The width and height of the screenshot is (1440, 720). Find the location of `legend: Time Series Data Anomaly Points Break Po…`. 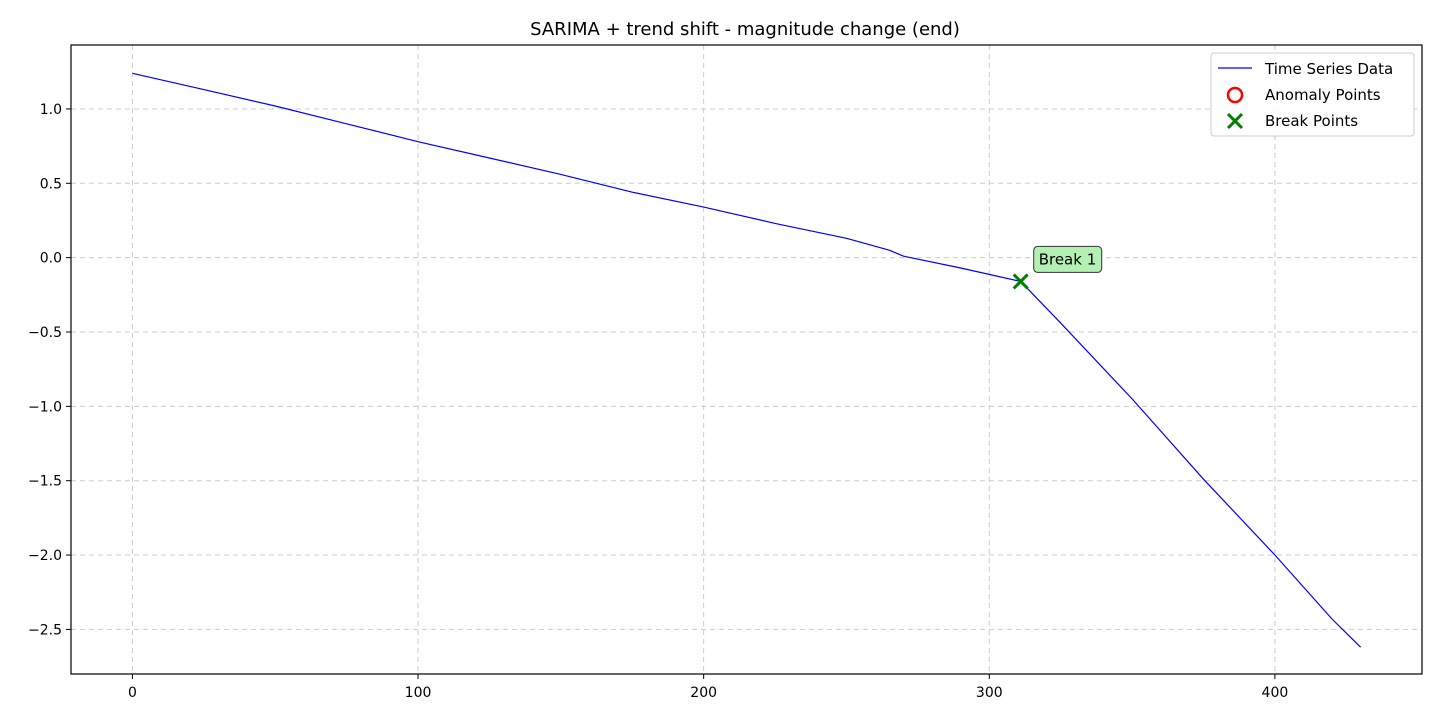

legend: Time Series Data Anomaly Points Break Po… is located at coordinates (1312, 94).